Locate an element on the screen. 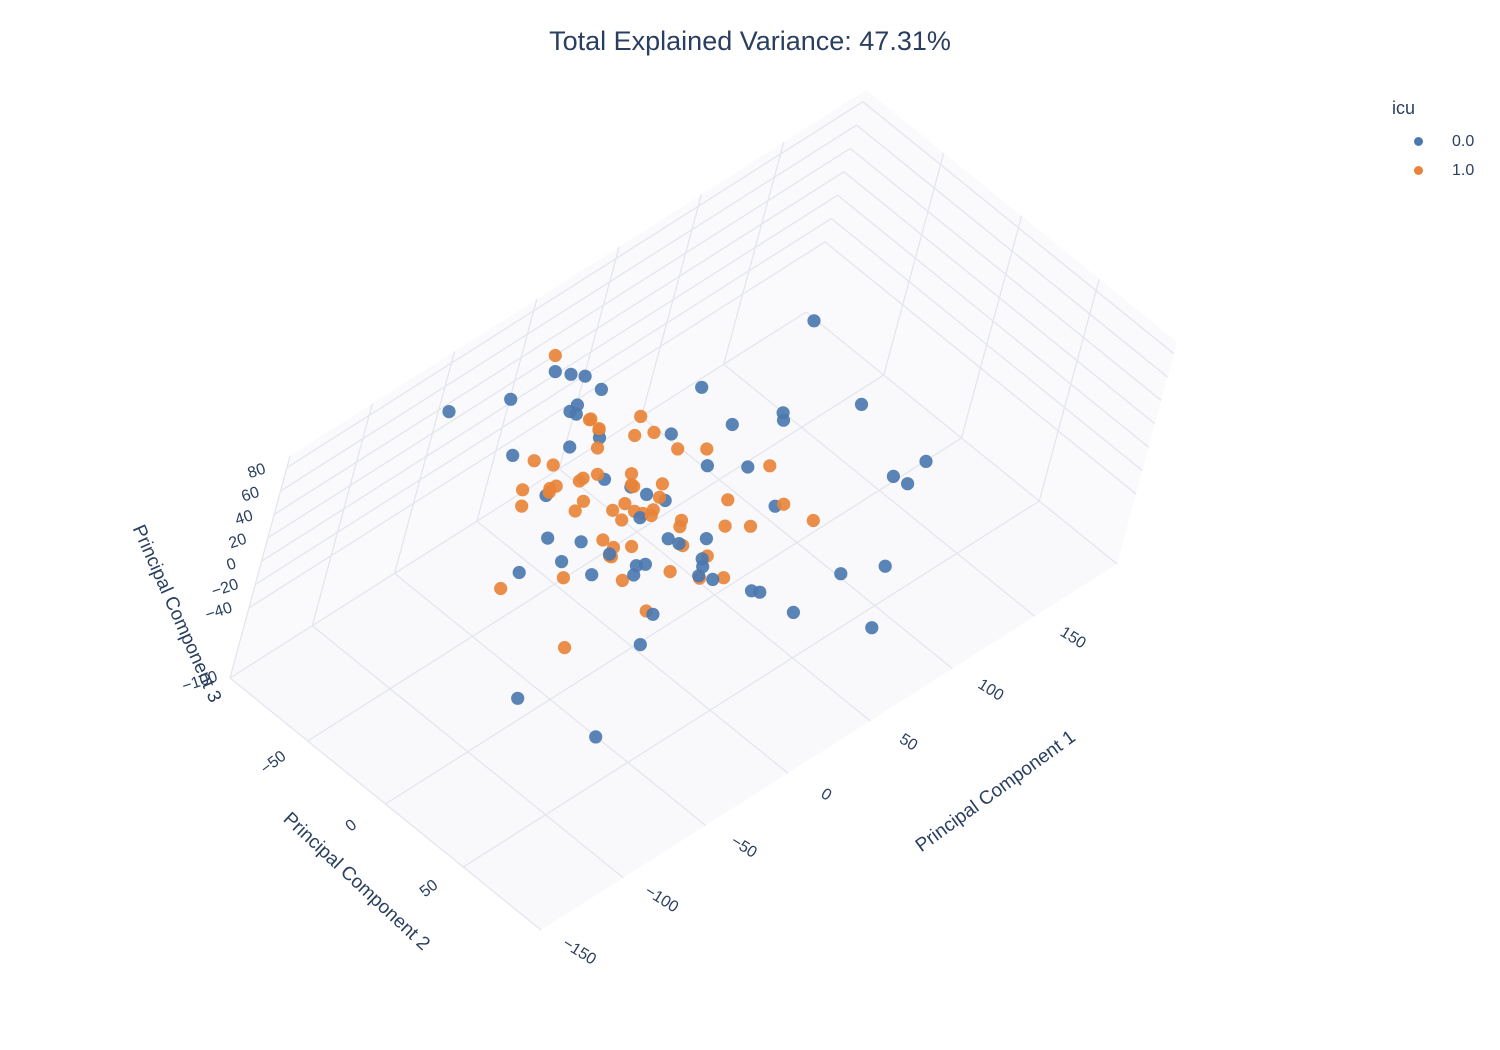 The width and height of the screenshot is (1500, 1050). legend-item-1: 1.0 is located at coordinates (1442, 170).